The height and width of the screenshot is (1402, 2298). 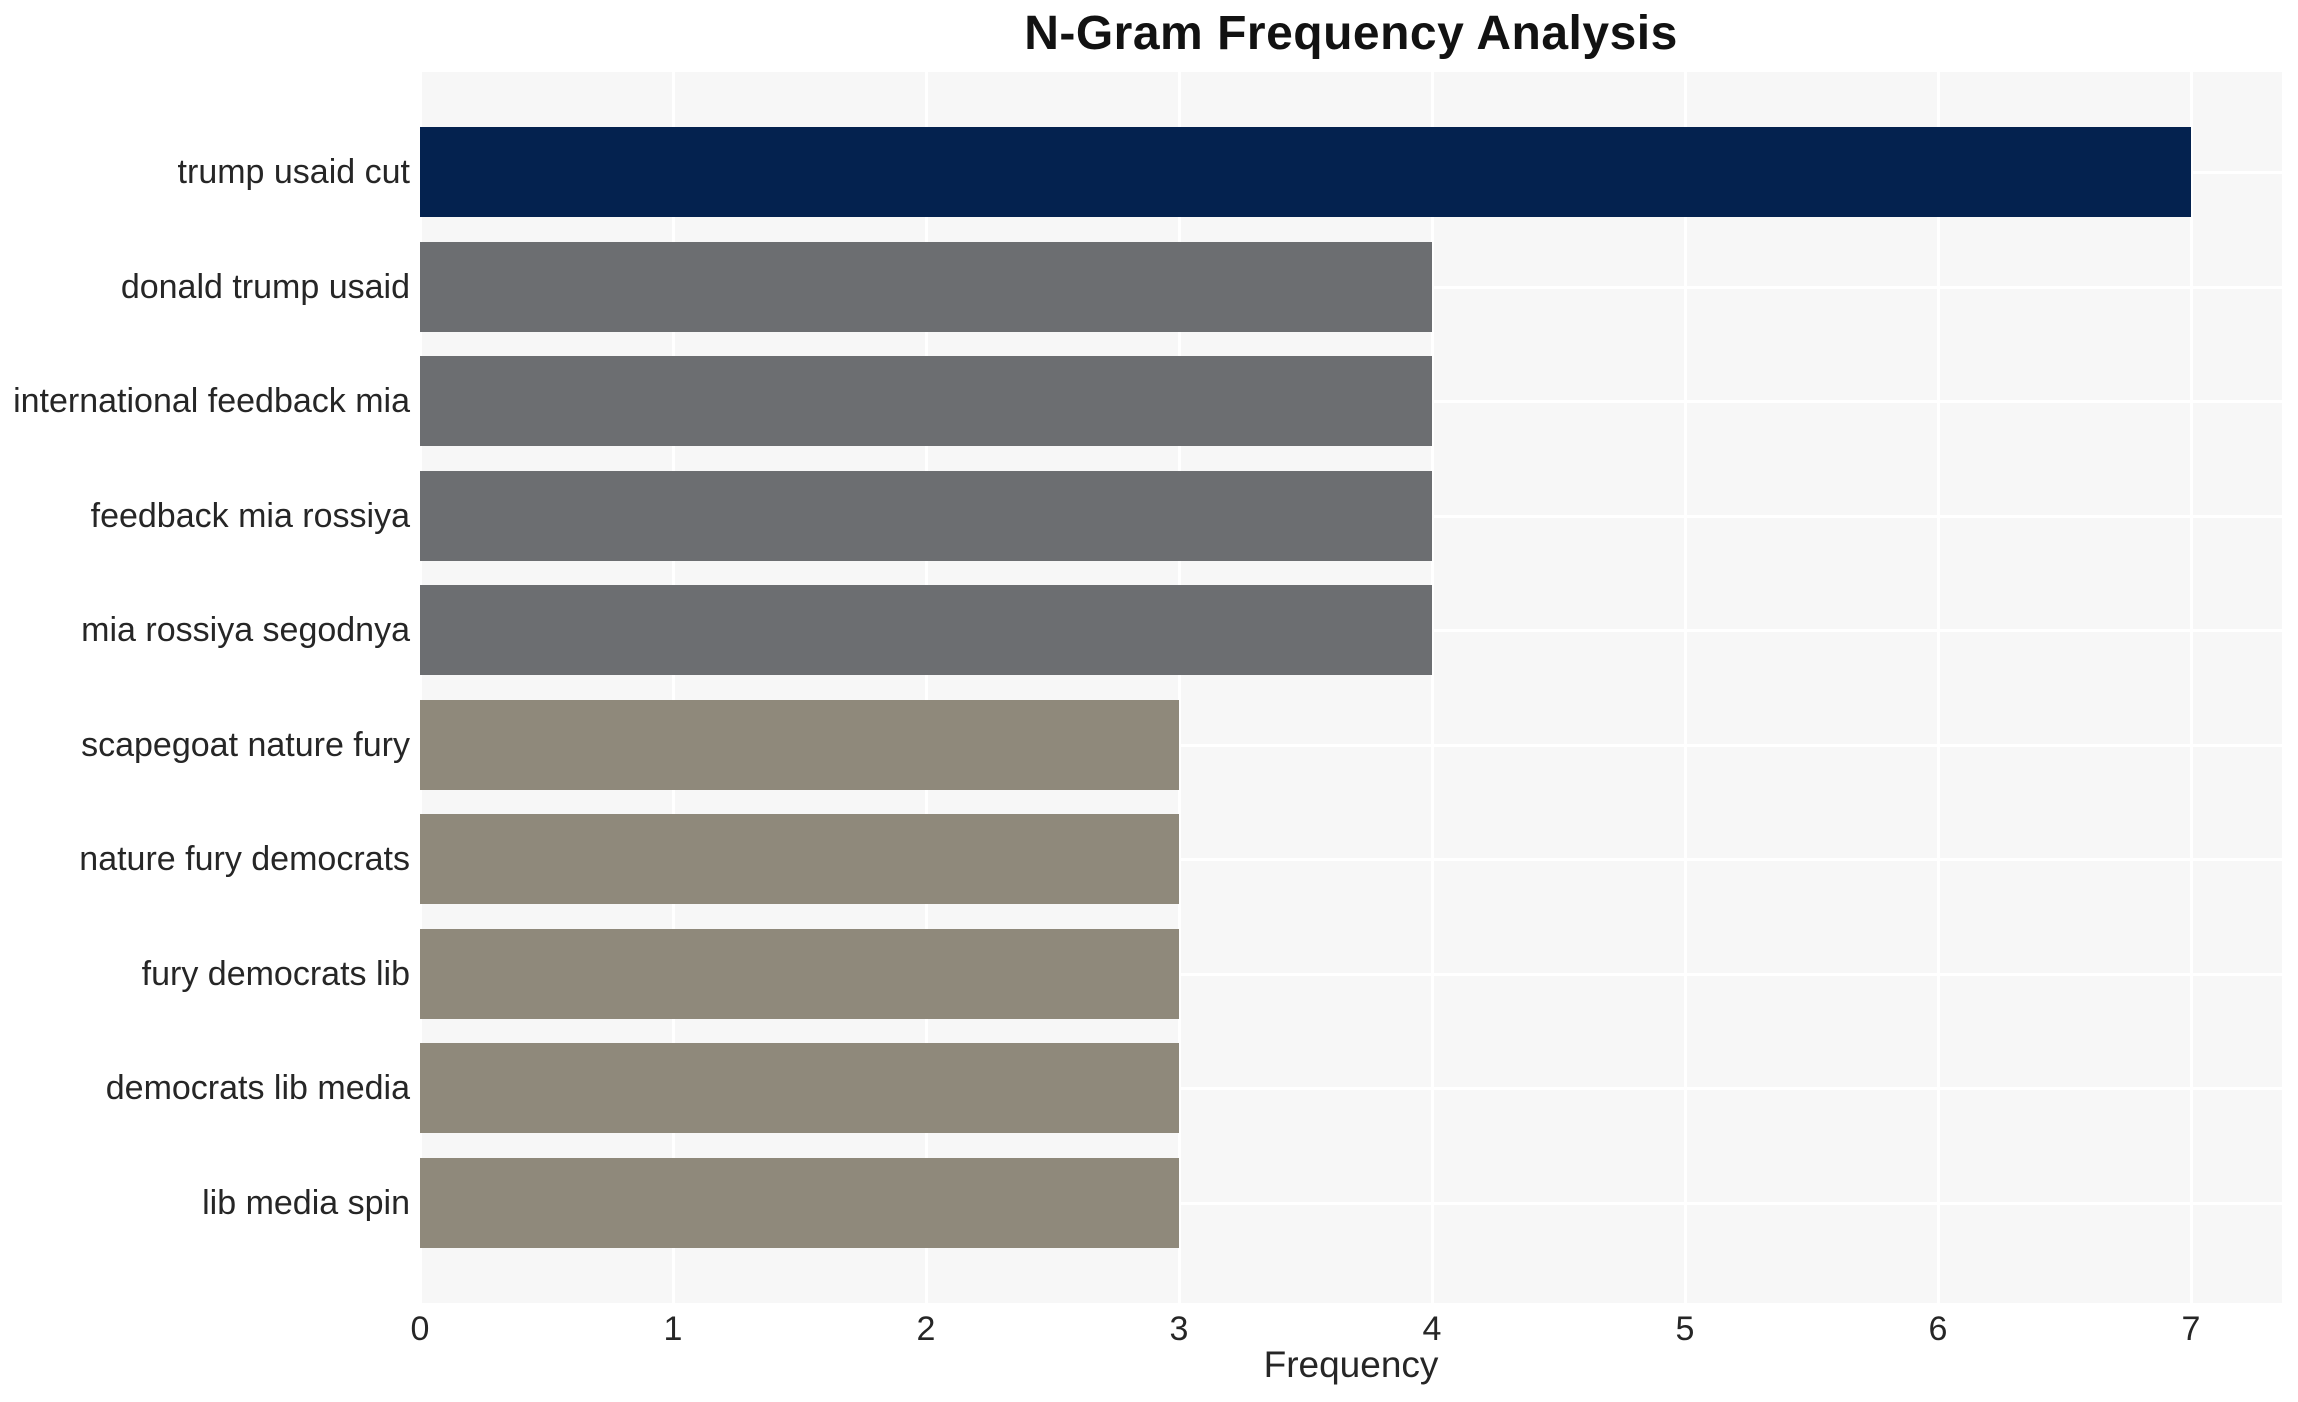 What do you see at coordinates (673, 1329) in the screenshot?
I see `x-tick-label: 1` at bounding box center [673, 1329].